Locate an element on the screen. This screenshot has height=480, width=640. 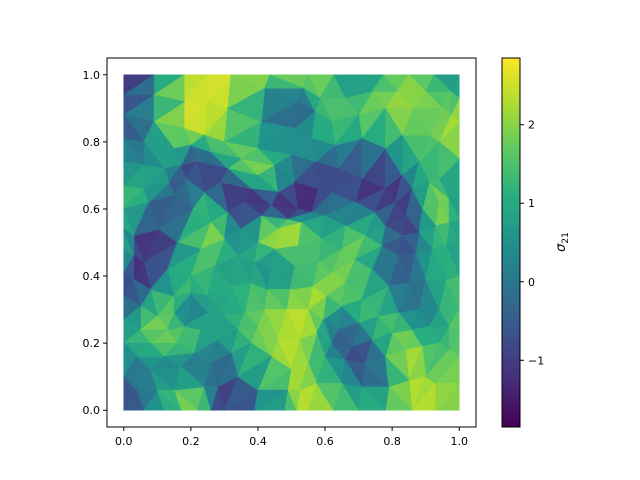
colorbar-tick-label: 1 is located at coordinates (531, 203).